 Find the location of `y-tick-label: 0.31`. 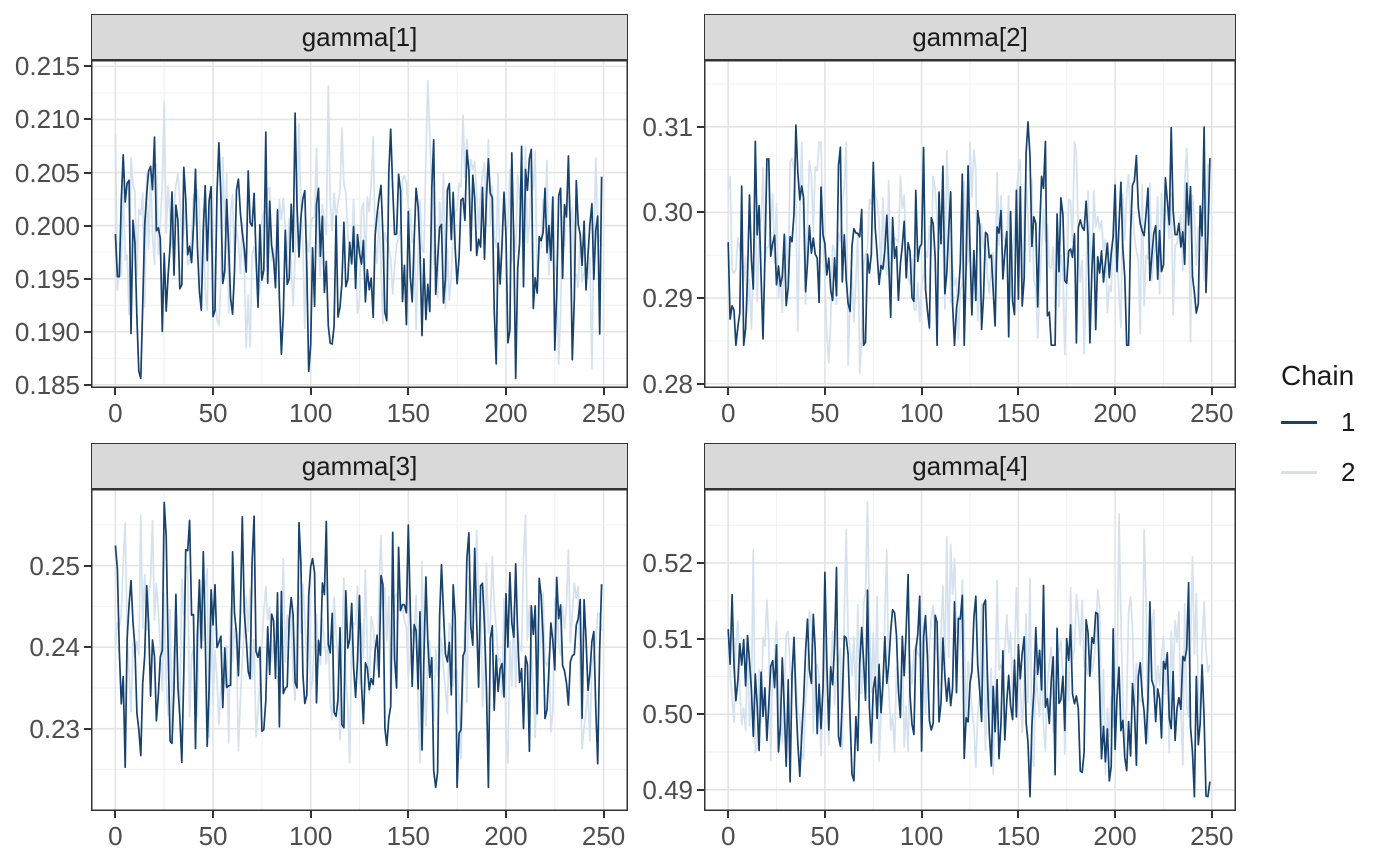

y-tick-label: 0.31 is located at coordinates (667, 126).